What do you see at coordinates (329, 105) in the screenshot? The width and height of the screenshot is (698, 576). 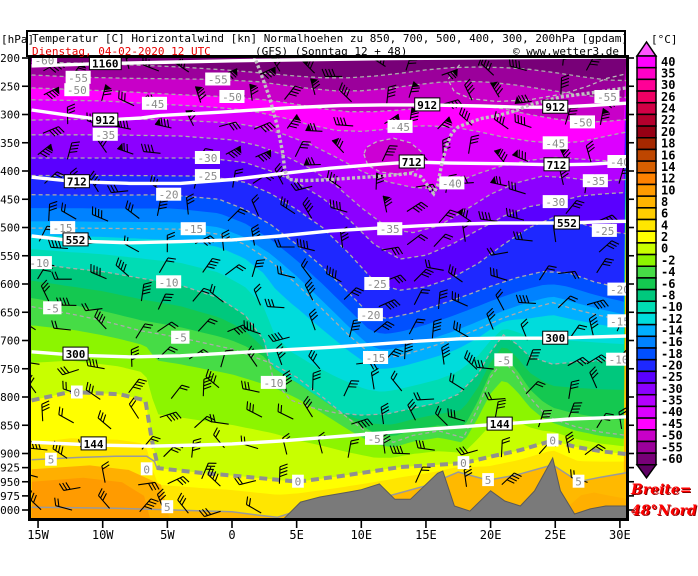 I see `isotherm--50` at bounding box center [329, 105].